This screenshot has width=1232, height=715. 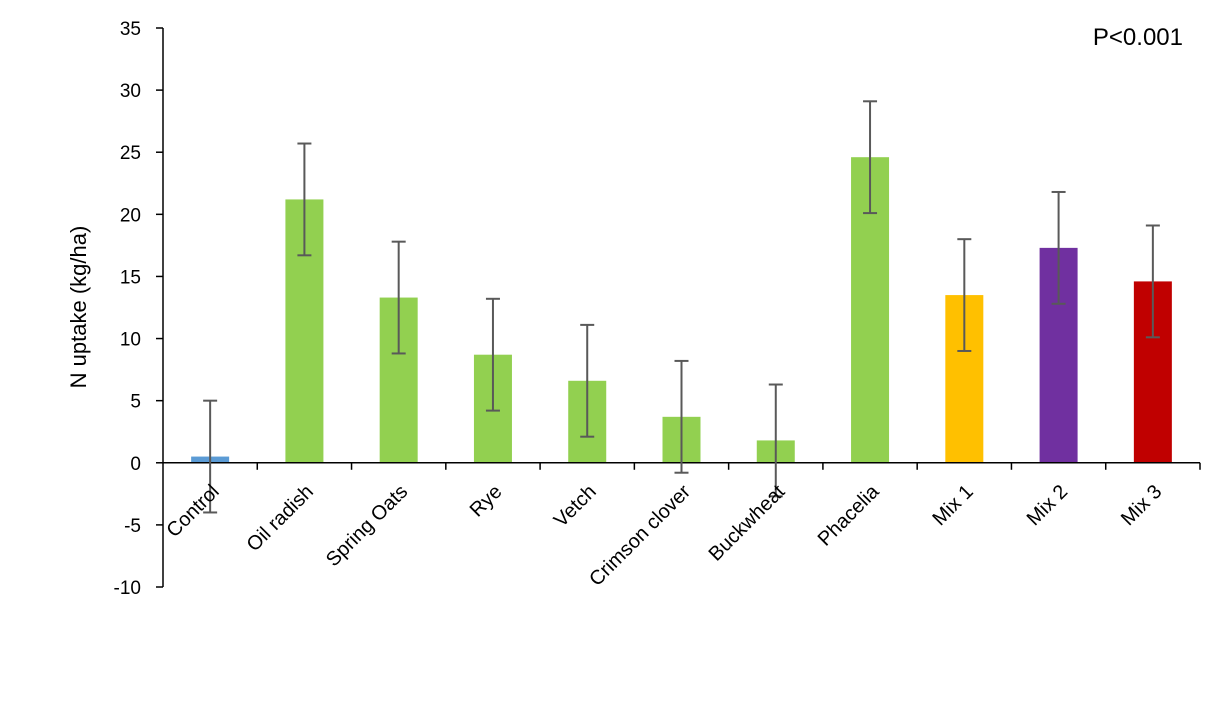 What do you see at coordinates (130, 215) in the screenshot?
I see `y-tick-label: 20` at bounding box center [130, 215].